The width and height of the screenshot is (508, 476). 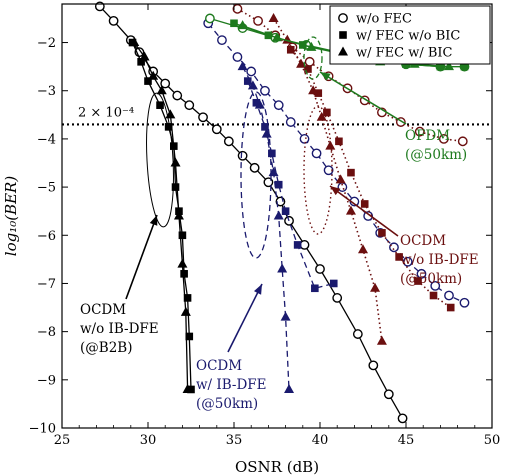 What do you see at coordinates (320, 440) in the screenshot?
I see `x-tick-label: 40` at bounding box center [320, 440].